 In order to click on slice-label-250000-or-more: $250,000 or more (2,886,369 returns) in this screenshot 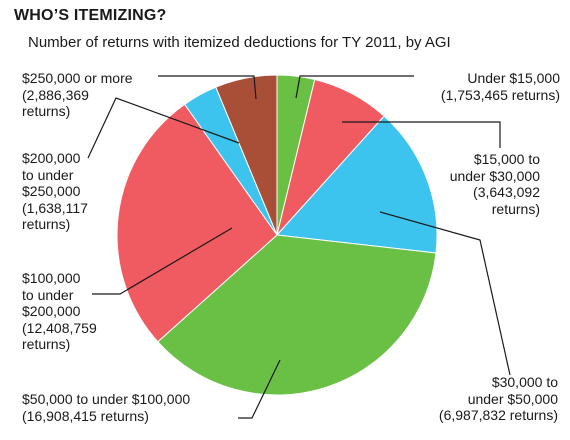, I will do `click(77, 94)`.